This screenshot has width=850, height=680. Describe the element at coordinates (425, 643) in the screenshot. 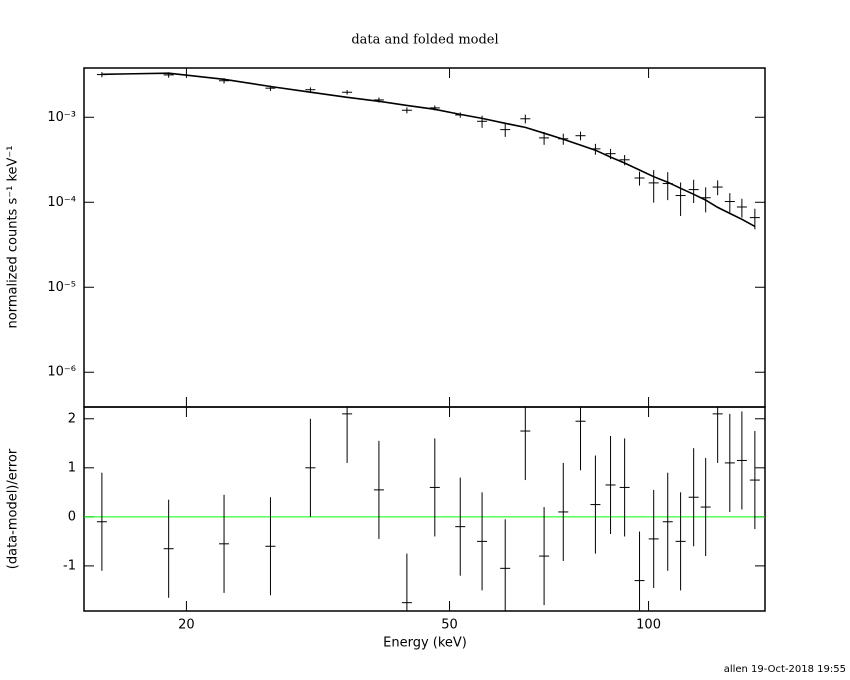

I see `x-axis-label: Energy (keV)` at that location.